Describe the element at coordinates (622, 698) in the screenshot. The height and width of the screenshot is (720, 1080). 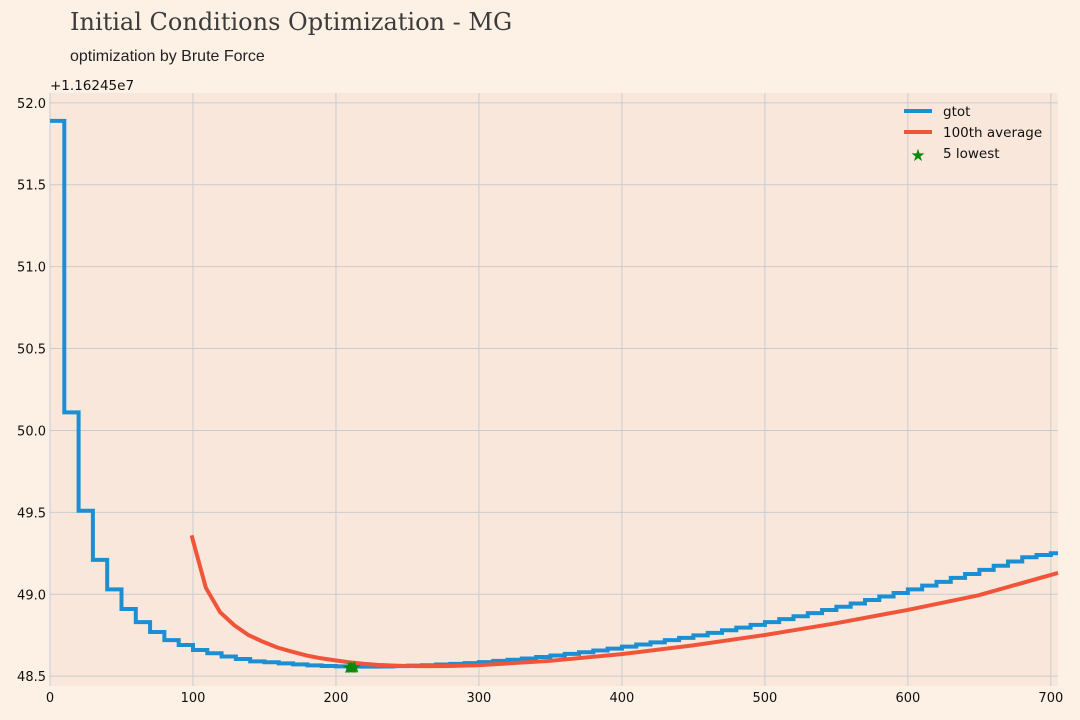
I see `x-tick-label: 400` at that location.